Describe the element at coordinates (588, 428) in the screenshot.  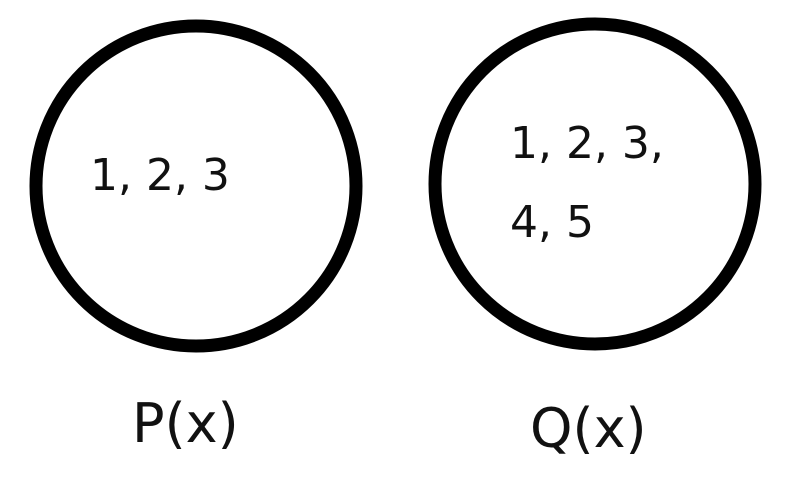
I see `set-q-label: Q(x)` at that location.